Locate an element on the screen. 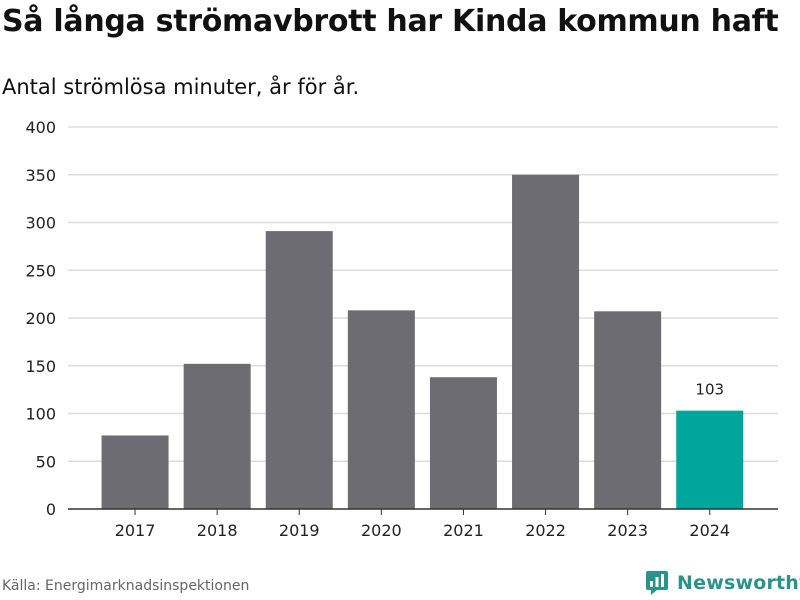 The image size is (800, 600). x-tick-label: 2020 is located at coordinates (381, 530).